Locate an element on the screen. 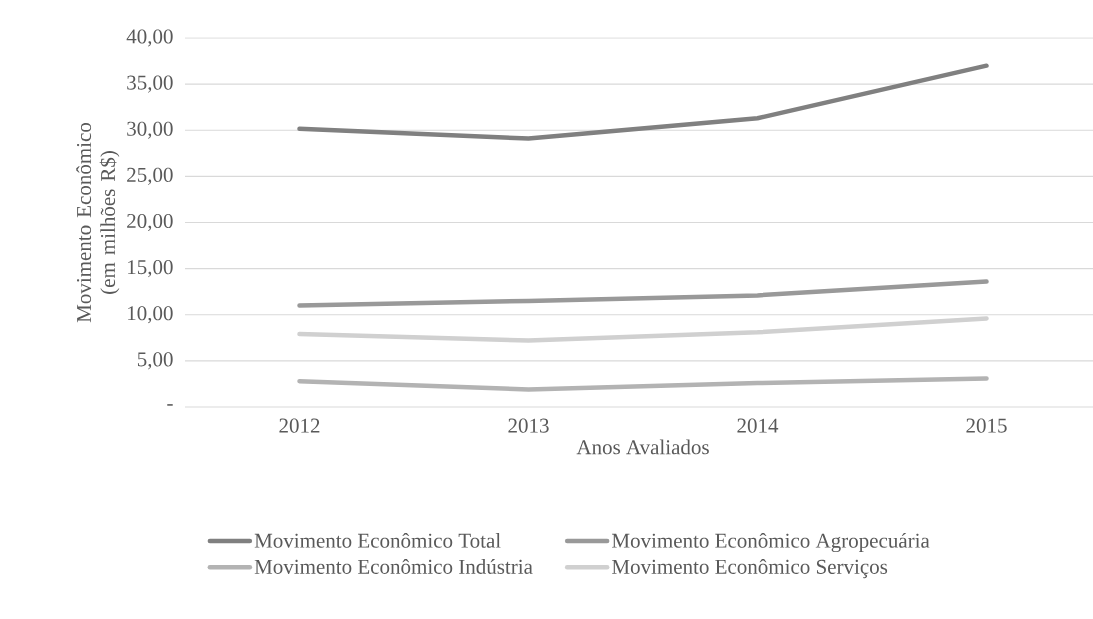 This screenshot has height=619, width=1093. x-tick-label: 2015 is located at coordinates (986, 425).